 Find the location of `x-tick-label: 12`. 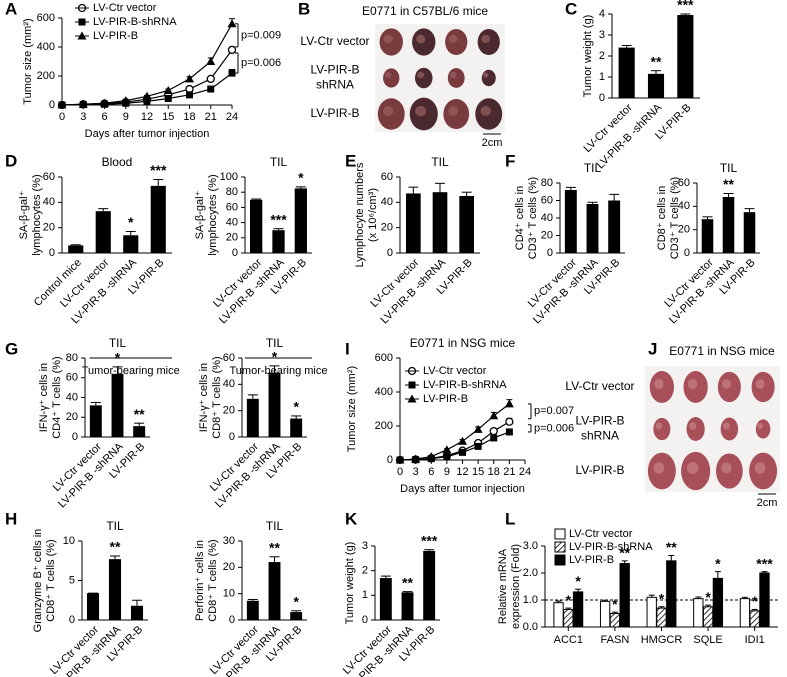

x-tick-label: 12 is located at coordinates (147, 117).